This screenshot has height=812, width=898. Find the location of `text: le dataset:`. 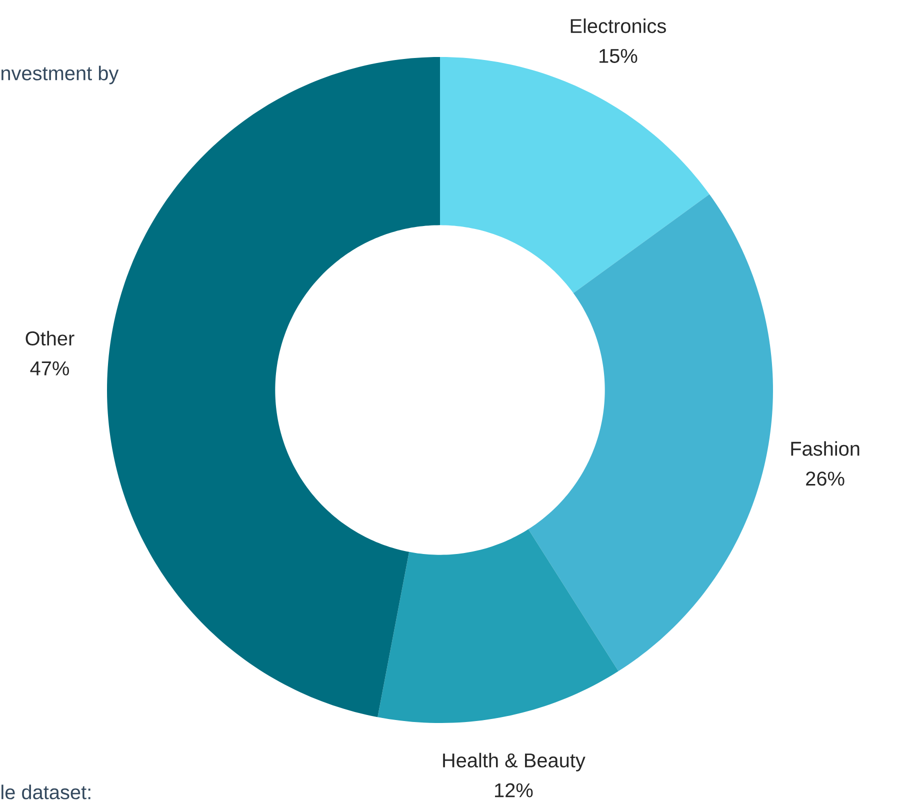

text: le dataset: is located at coordinates (46, 792).